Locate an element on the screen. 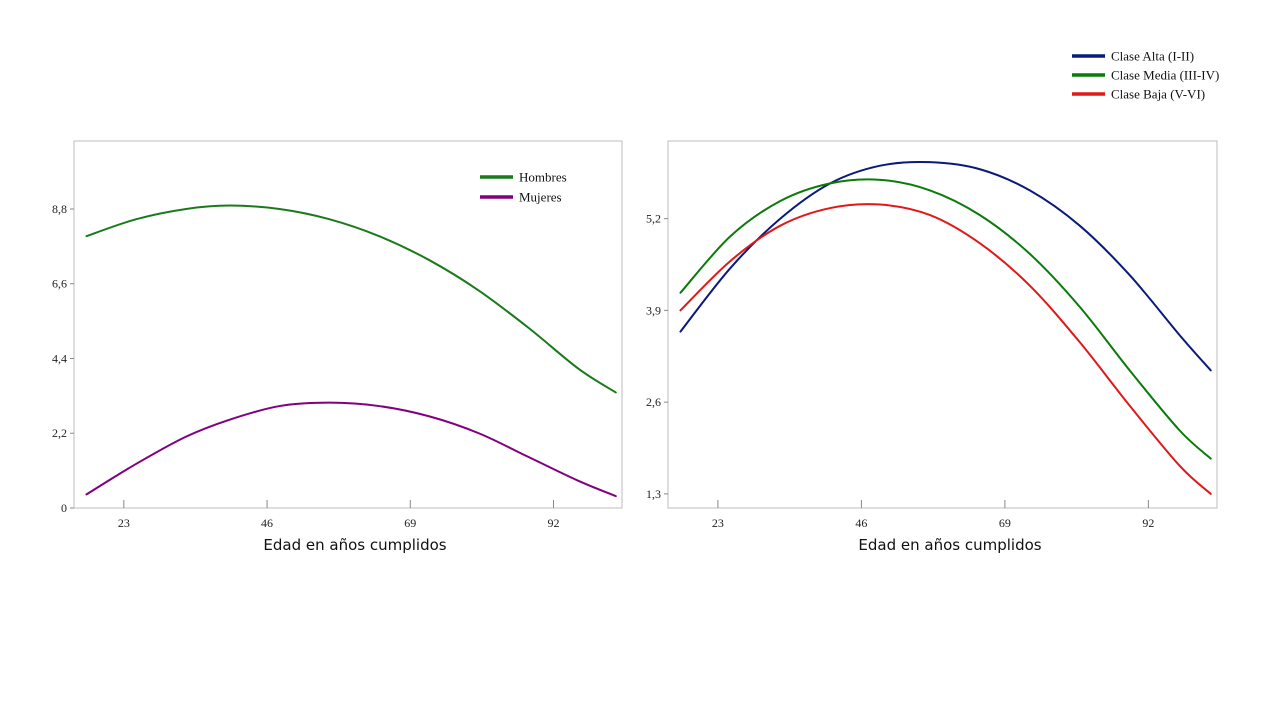 The width and height of the screenshot is (1280, 720). y-tick-label: 6,6 is located at coordinates (59, 284).